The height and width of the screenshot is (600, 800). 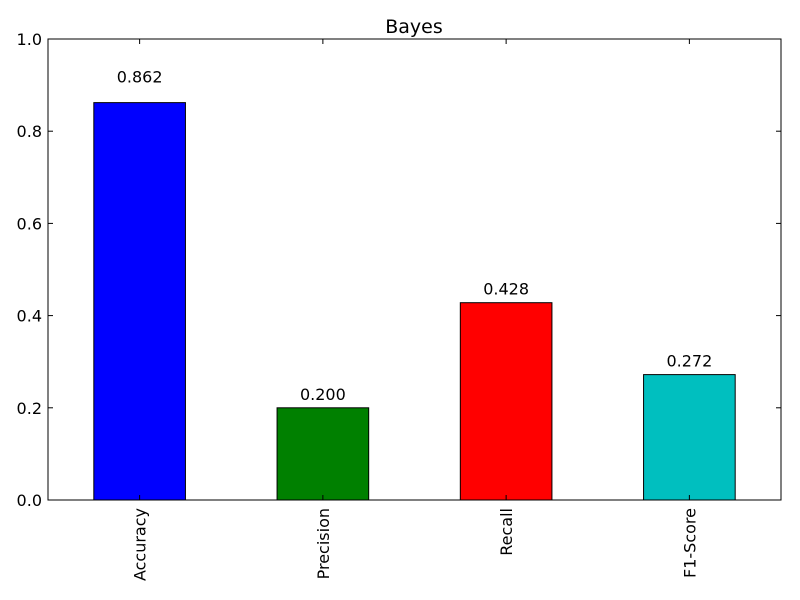 What do you see at coordinates (506, 289) in the screenshot?
I see `data-label: 0.428` at bounding box center [506, 289].